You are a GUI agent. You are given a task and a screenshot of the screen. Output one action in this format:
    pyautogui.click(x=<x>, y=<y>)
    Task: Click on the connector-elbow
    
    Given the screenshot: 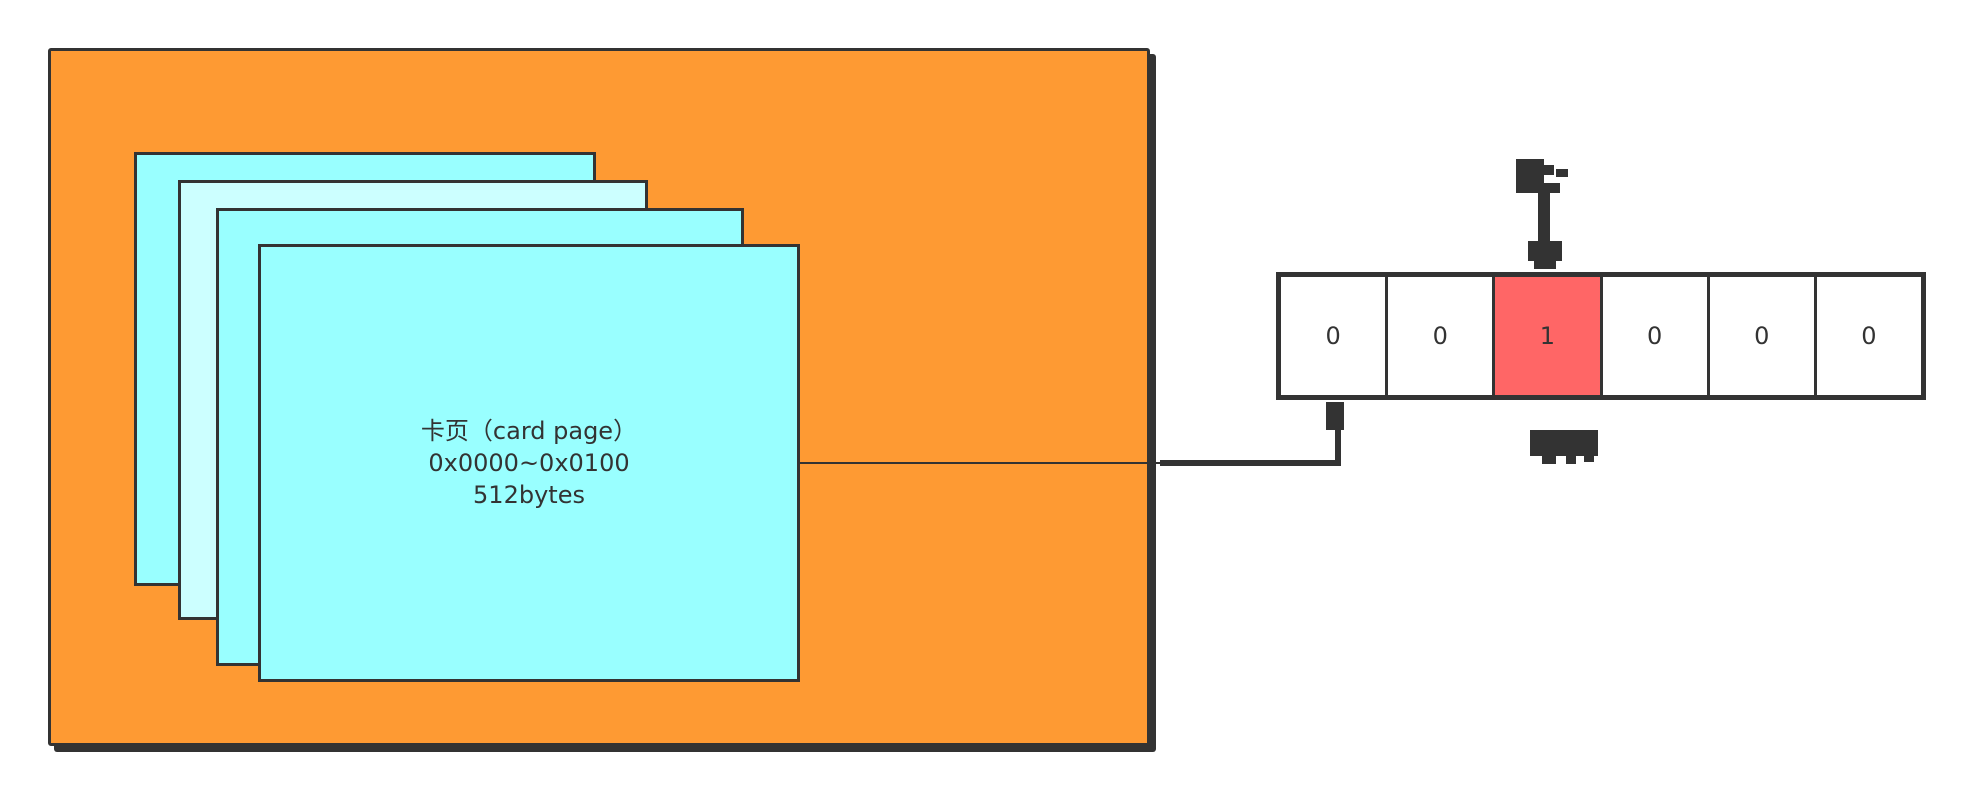 What is the action you would take?
    pyautogui.click(x=1250, y=434)
    